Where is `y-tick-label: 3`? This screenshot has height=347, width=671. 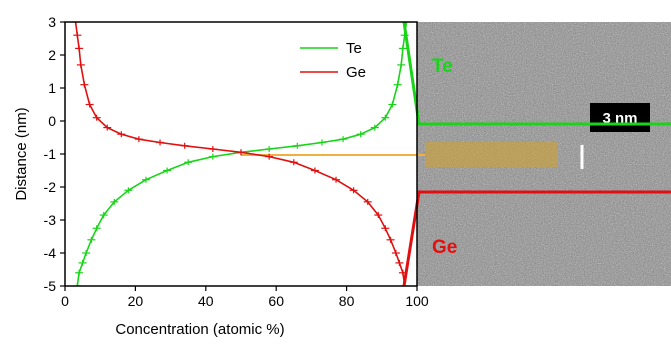
y-tick-label: 3 is located at coordinates (52, 22).